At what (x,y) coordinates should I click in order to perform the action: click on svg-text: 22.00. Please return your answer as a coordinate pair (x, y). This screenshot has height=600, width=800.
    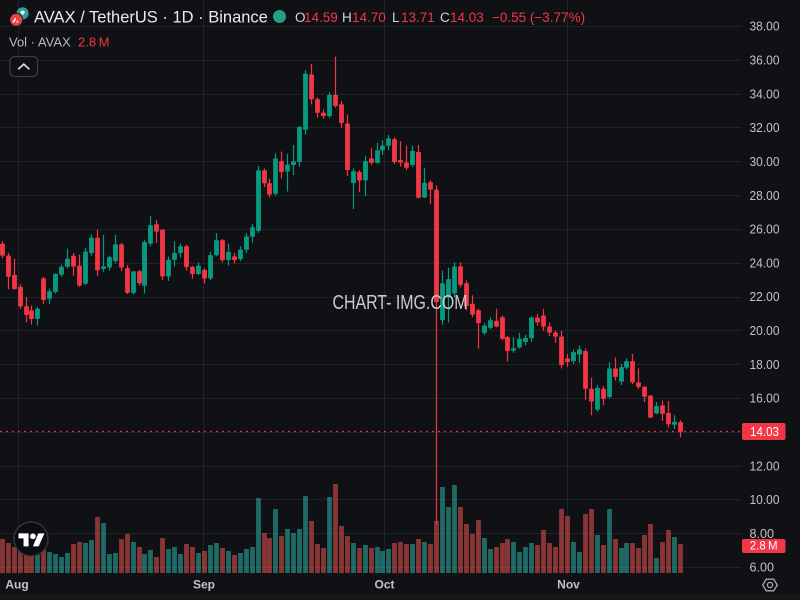
    Looking at the image, I should click on (765, 297).